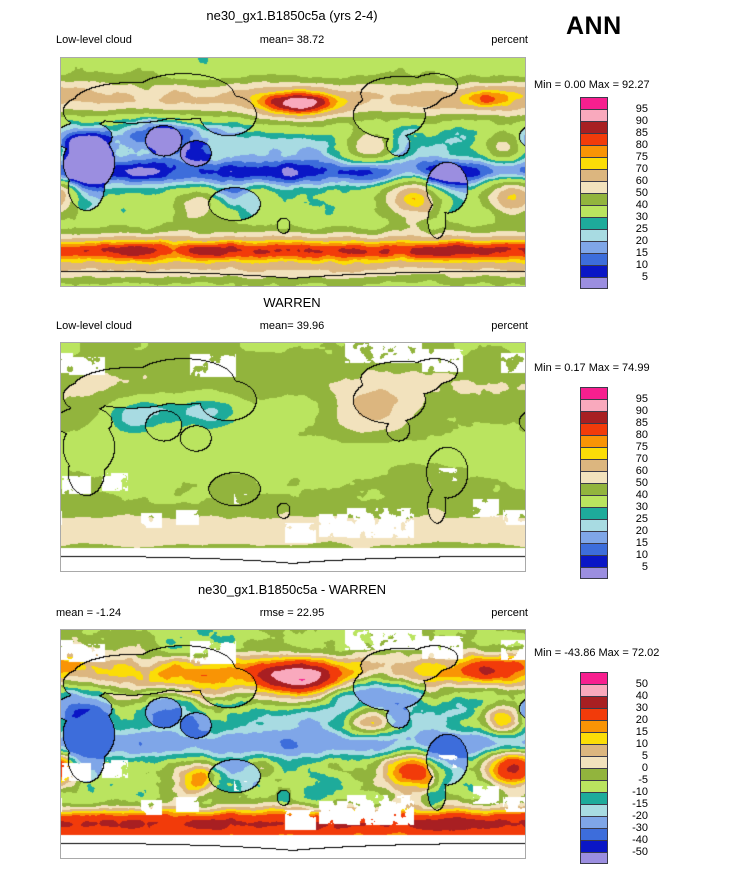  Describe the element at coordinates (640, 816) in the screenshot. I see `colorbar-tick-label: -20` at that location.